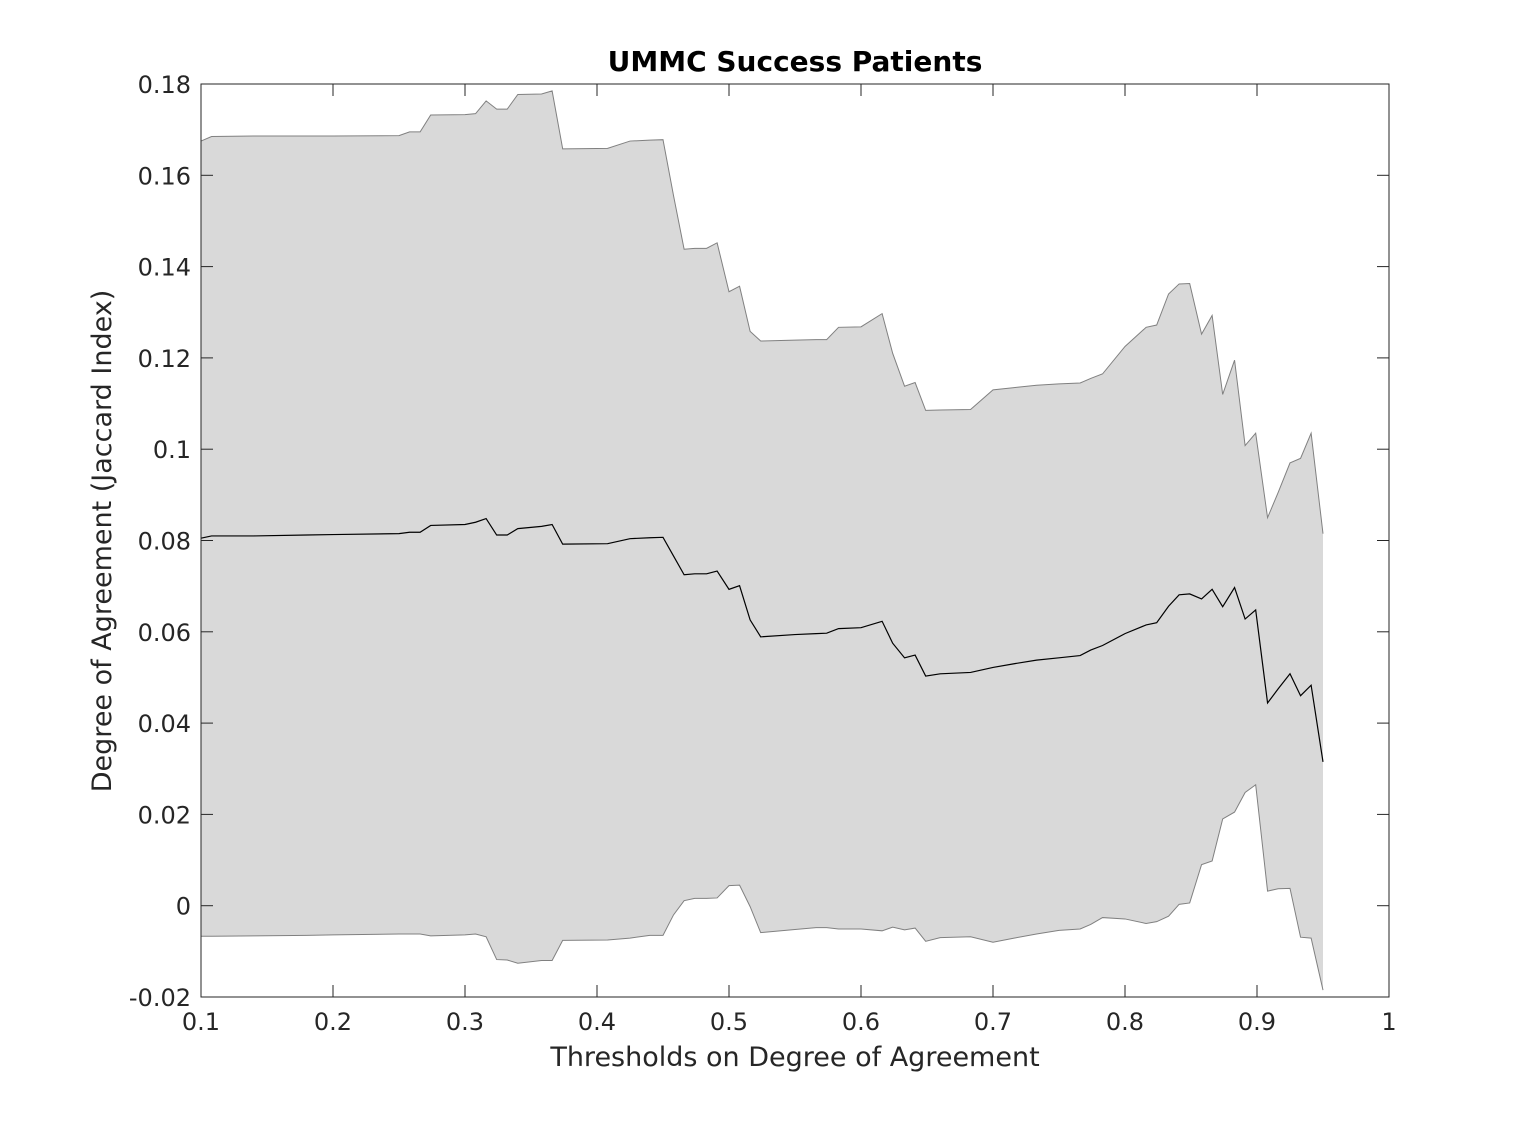  Describe the element at coordinates (183, 907) in the screenshot. I see `y-tick-label: 0` at that location.